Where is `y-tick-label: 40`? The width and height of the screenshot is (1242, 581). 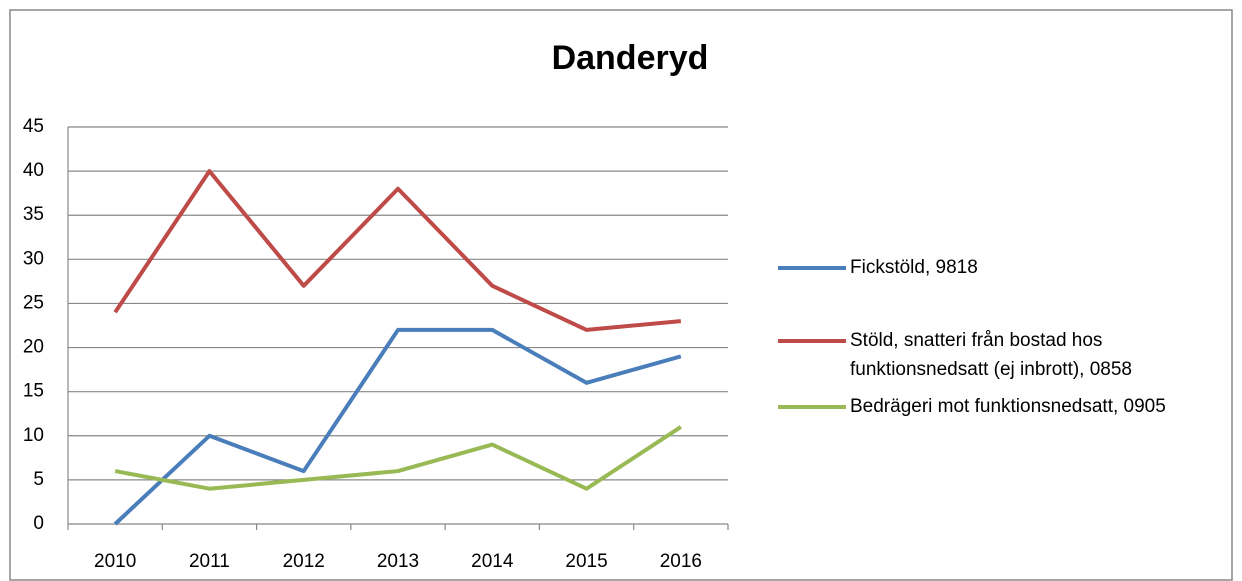
y-tick-label: 40 is located at coordinates (33, 170).